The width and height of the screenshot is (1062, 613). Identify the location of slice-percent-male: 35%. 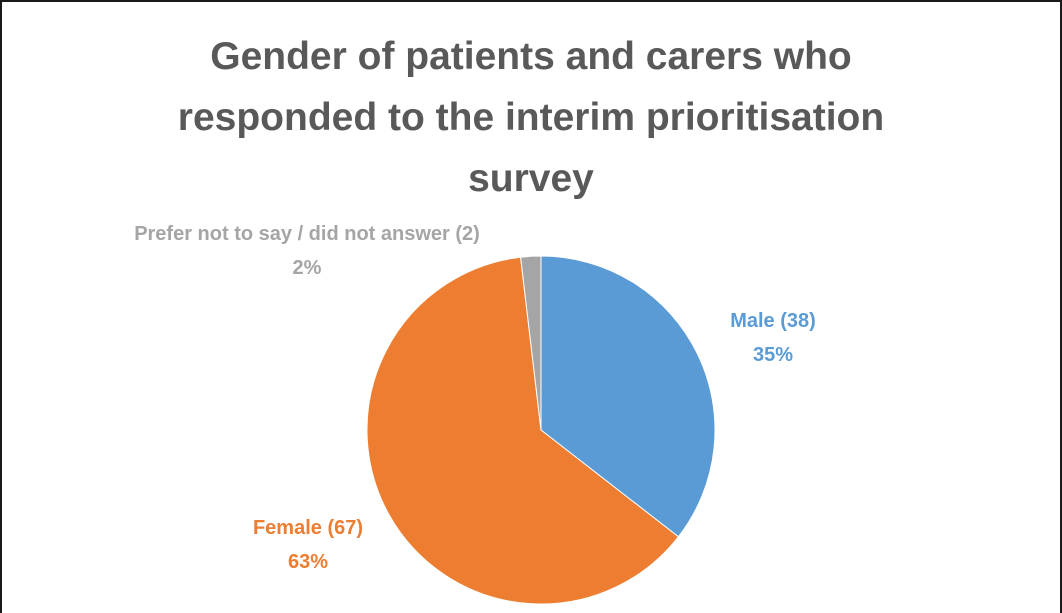
(773, 355).